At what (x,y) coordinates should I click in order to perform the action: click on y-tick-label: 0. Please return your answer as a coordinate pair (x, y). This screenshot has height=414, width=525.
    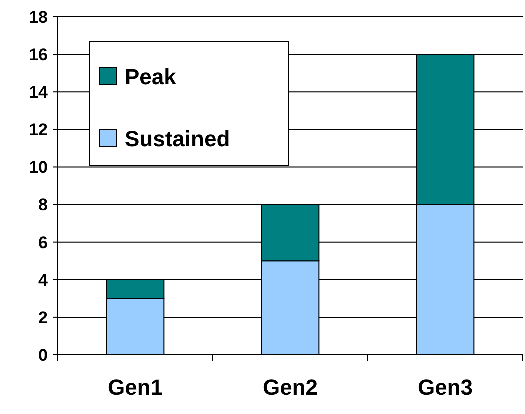
    Looking at the image, I should click on (43, 355).